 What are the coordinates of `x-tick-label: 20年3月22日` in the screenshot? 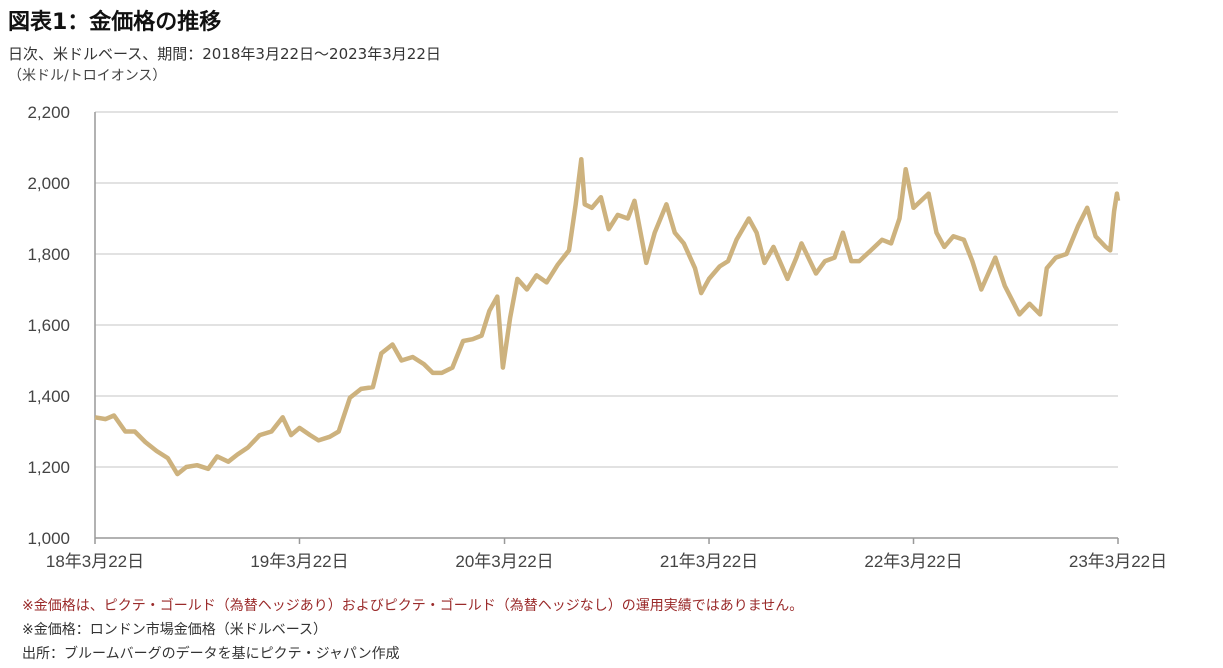 It's located at (504, 561).